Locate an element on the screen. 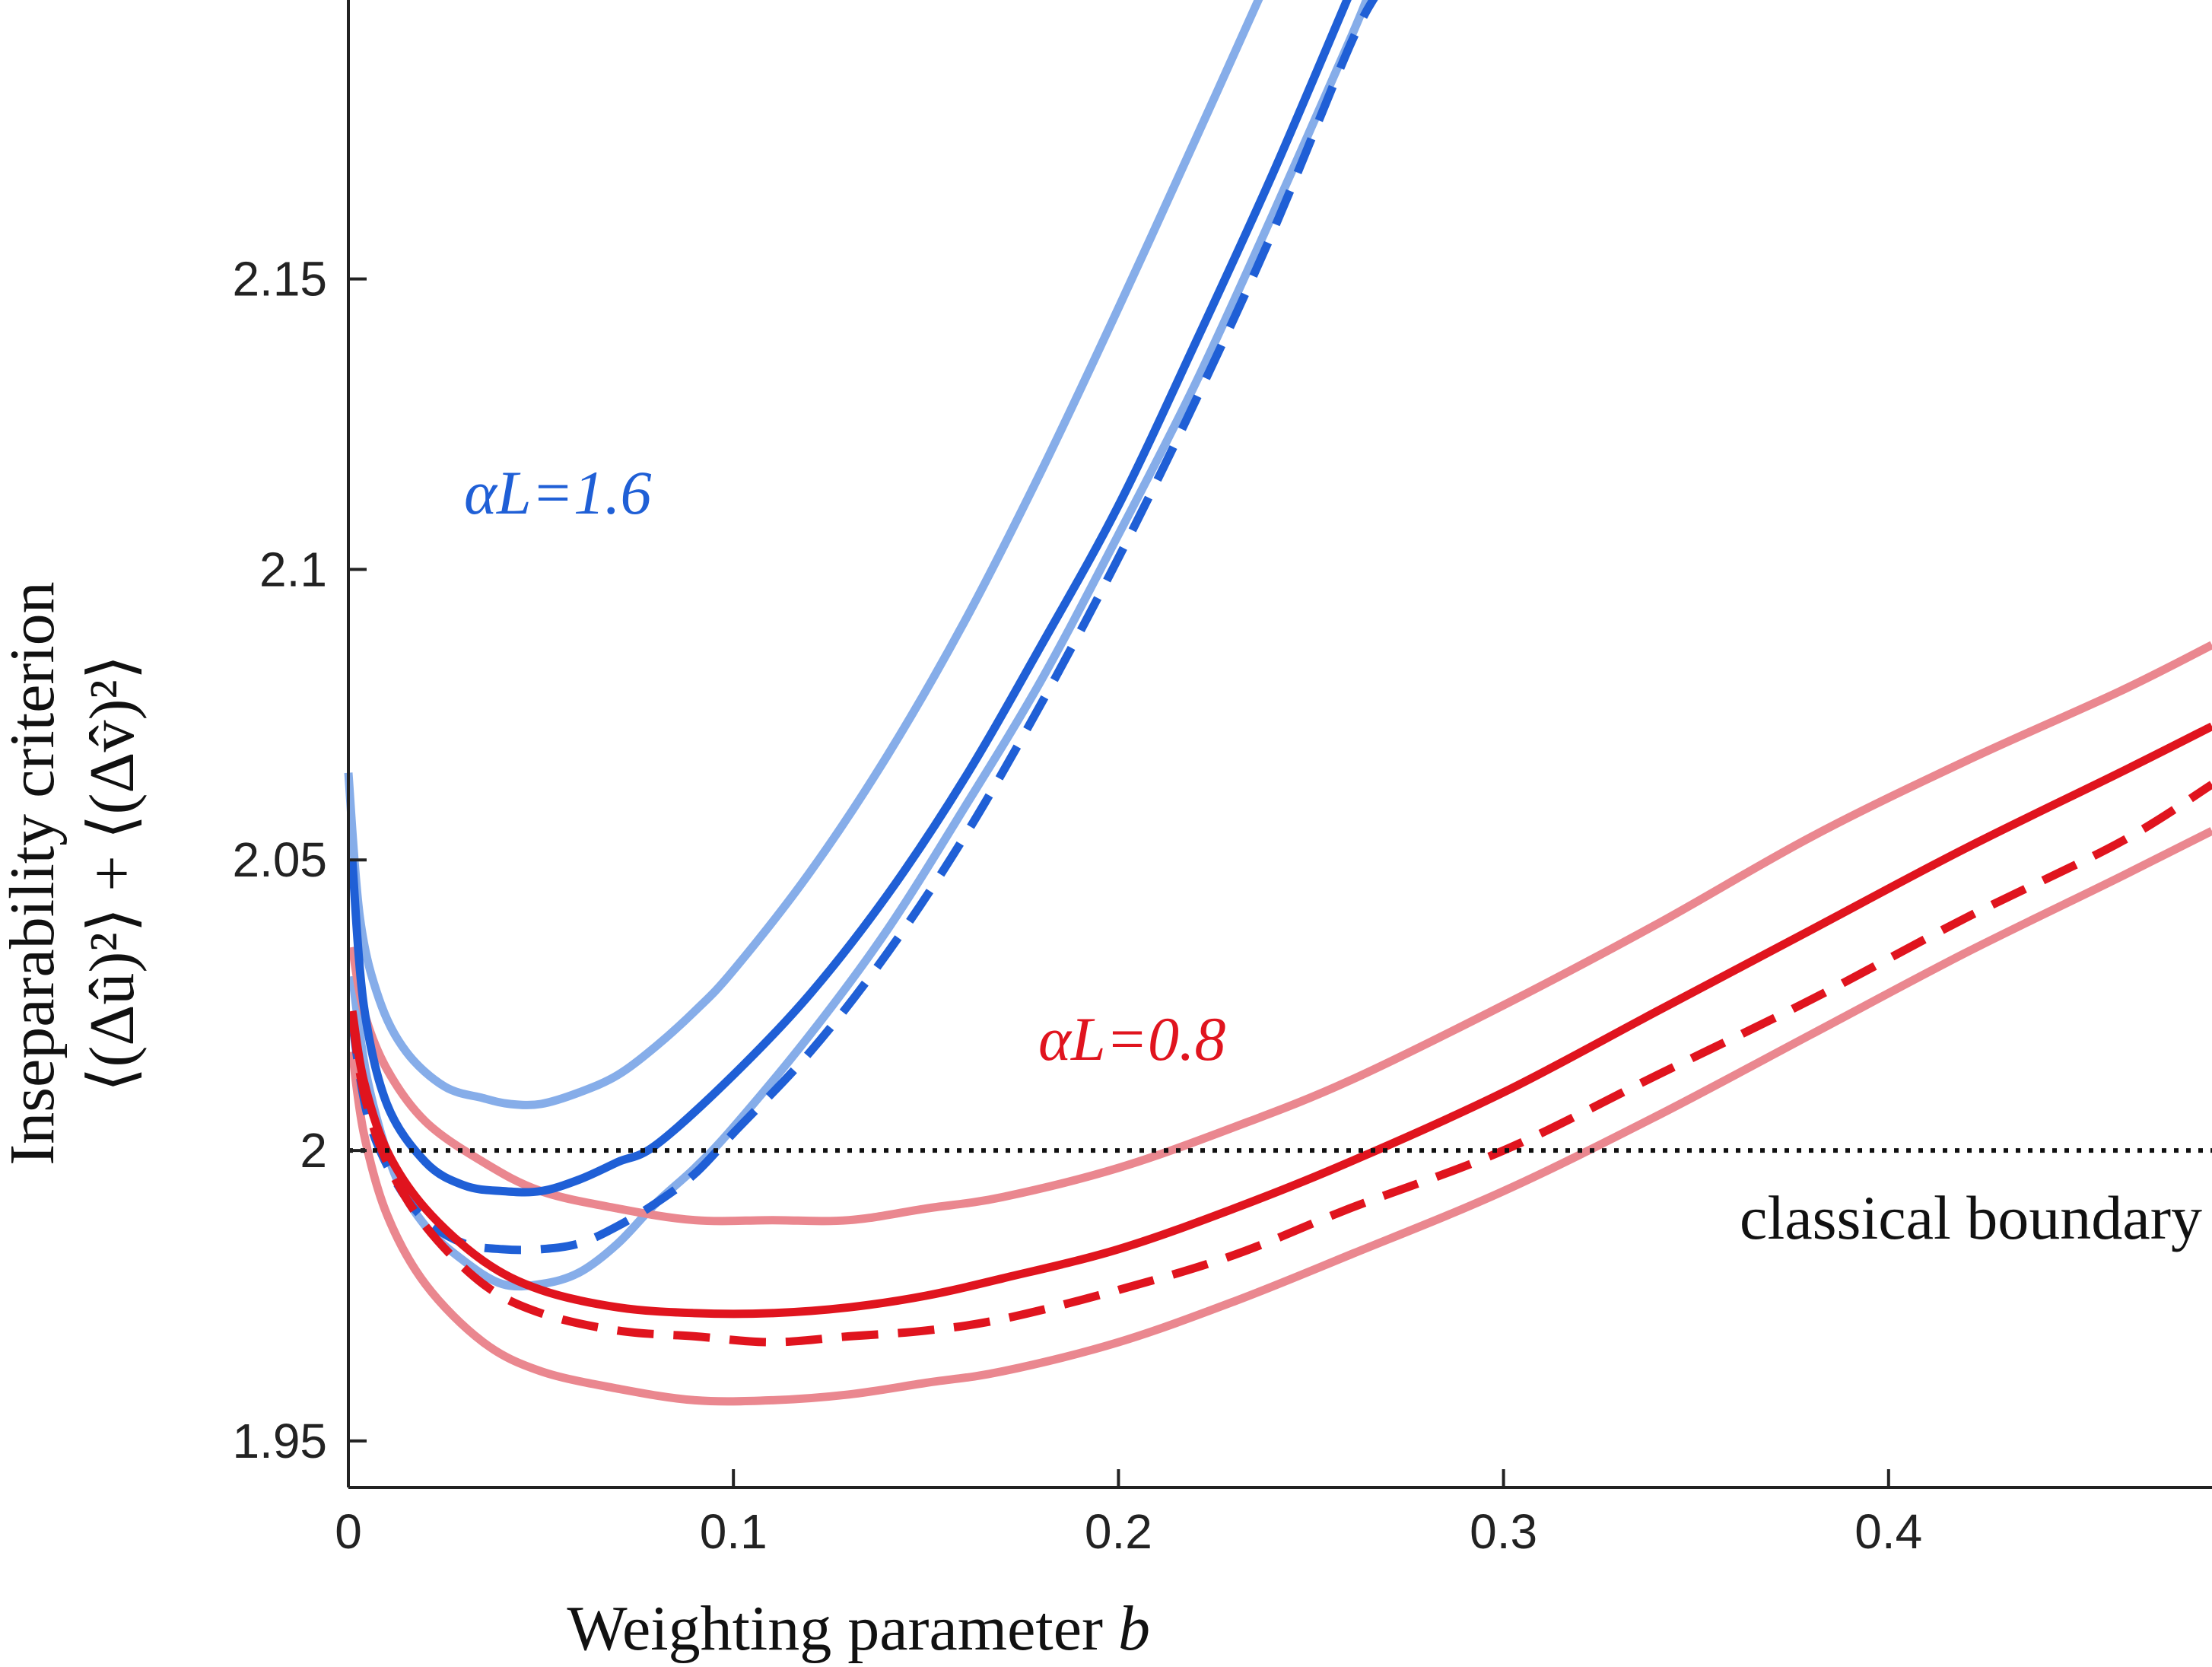  annotation-alphaL-0-8: αL=0.8 is located at coordinates (1132, 1039).